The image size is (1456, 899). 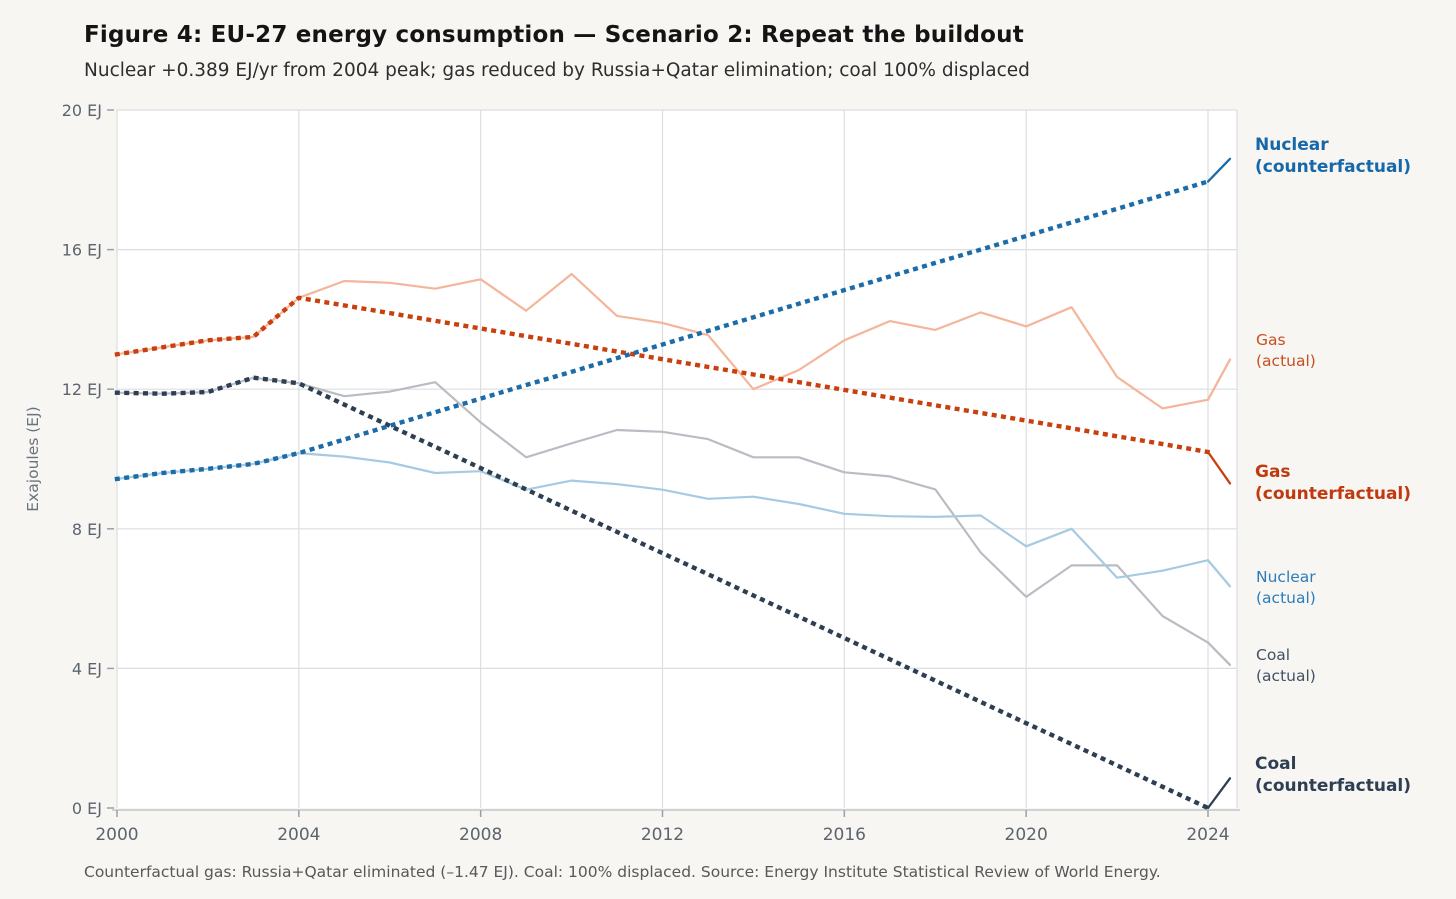 What do you see at coordinates (1333, 156) in the screenshot?
I see `series-label-nuclear-counterfactual: Nuclear (counterfactual)` at bounding box center [1333, 156].